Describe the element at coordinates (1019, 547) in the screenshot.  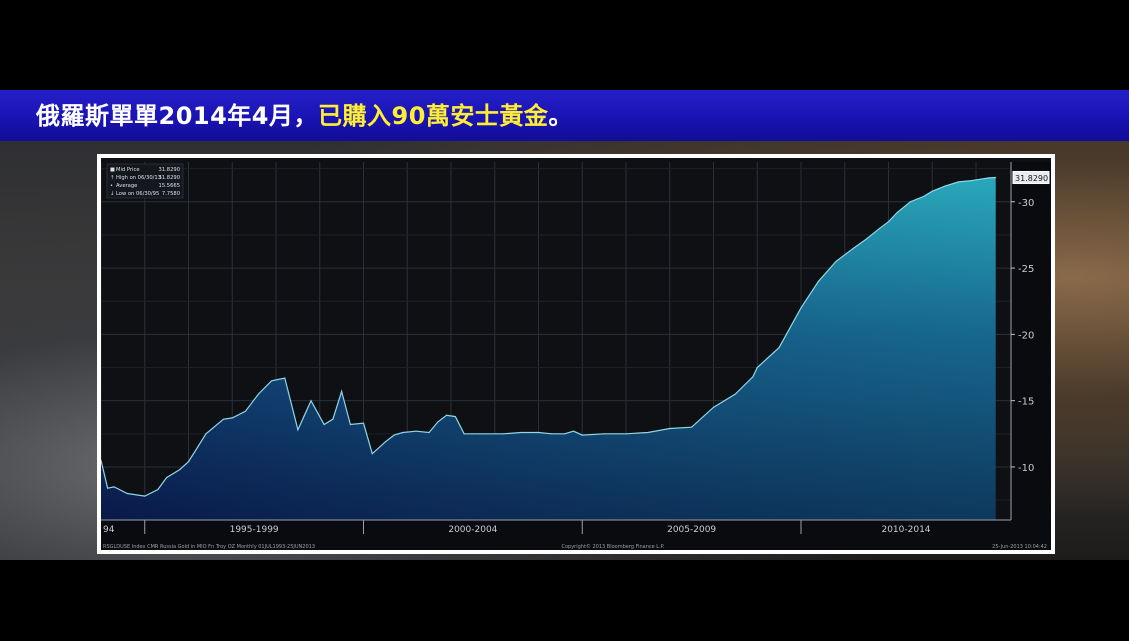
I see `footer-right: 25-Jun-2013 10:04:42` at that location.